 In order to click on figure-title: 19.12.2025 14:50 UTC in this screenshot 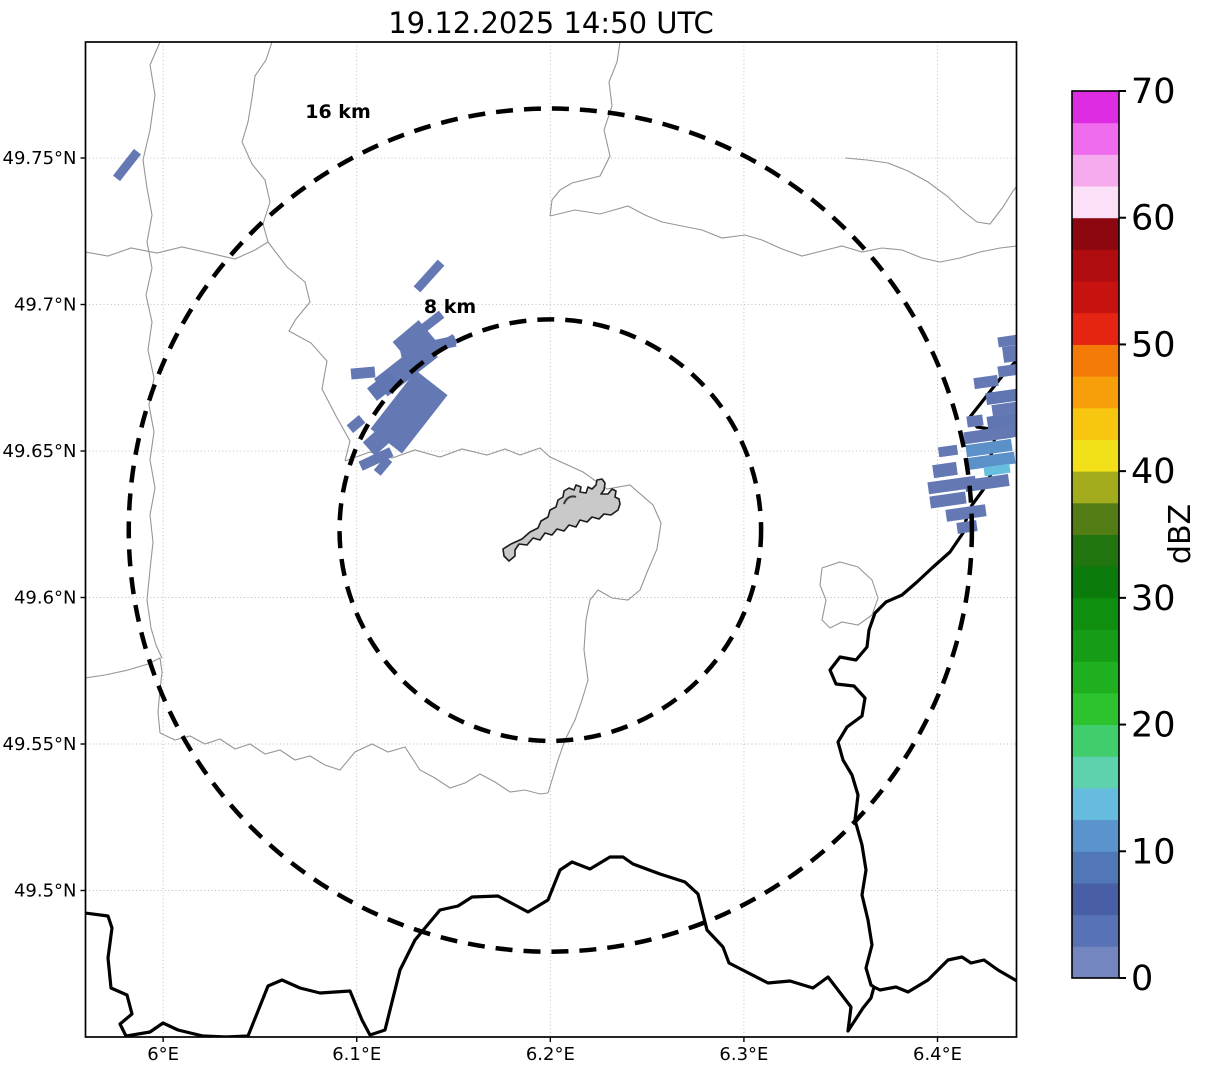, I will do `click(551, 23)`.